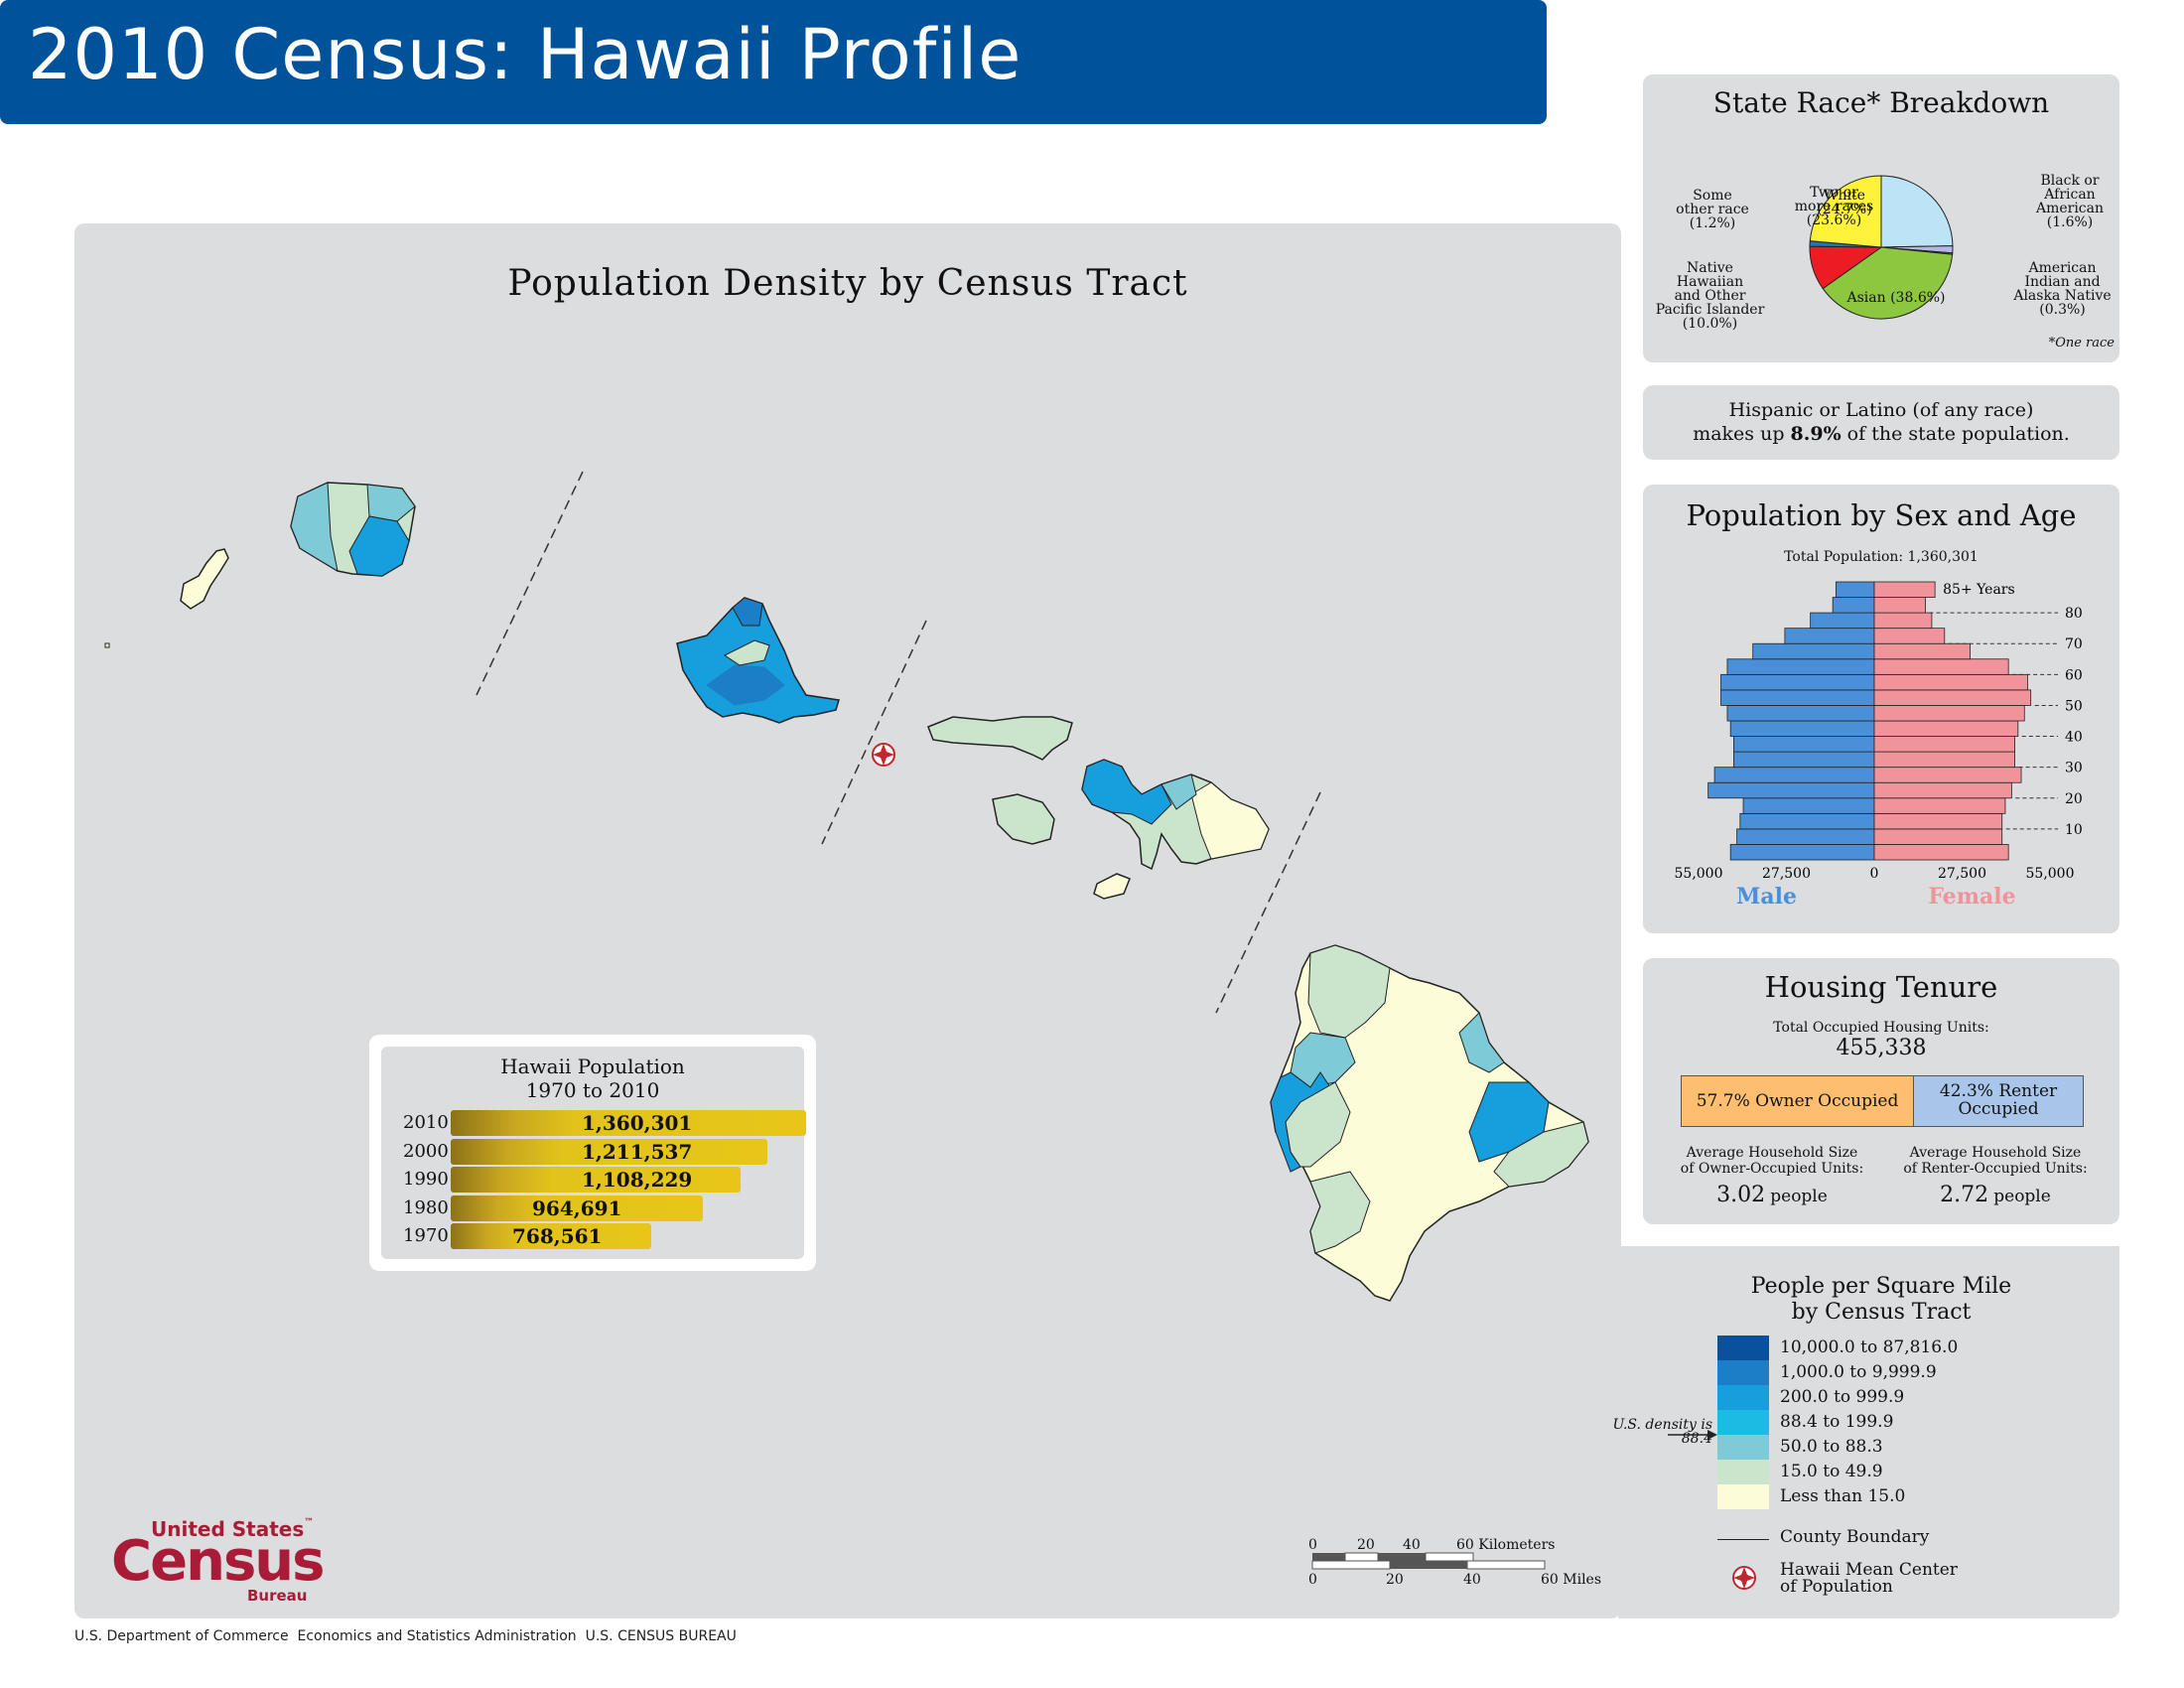 The image size is (2184, 1688). I want to click on population-bar-value: 1,211,537, so click(637, 1151).